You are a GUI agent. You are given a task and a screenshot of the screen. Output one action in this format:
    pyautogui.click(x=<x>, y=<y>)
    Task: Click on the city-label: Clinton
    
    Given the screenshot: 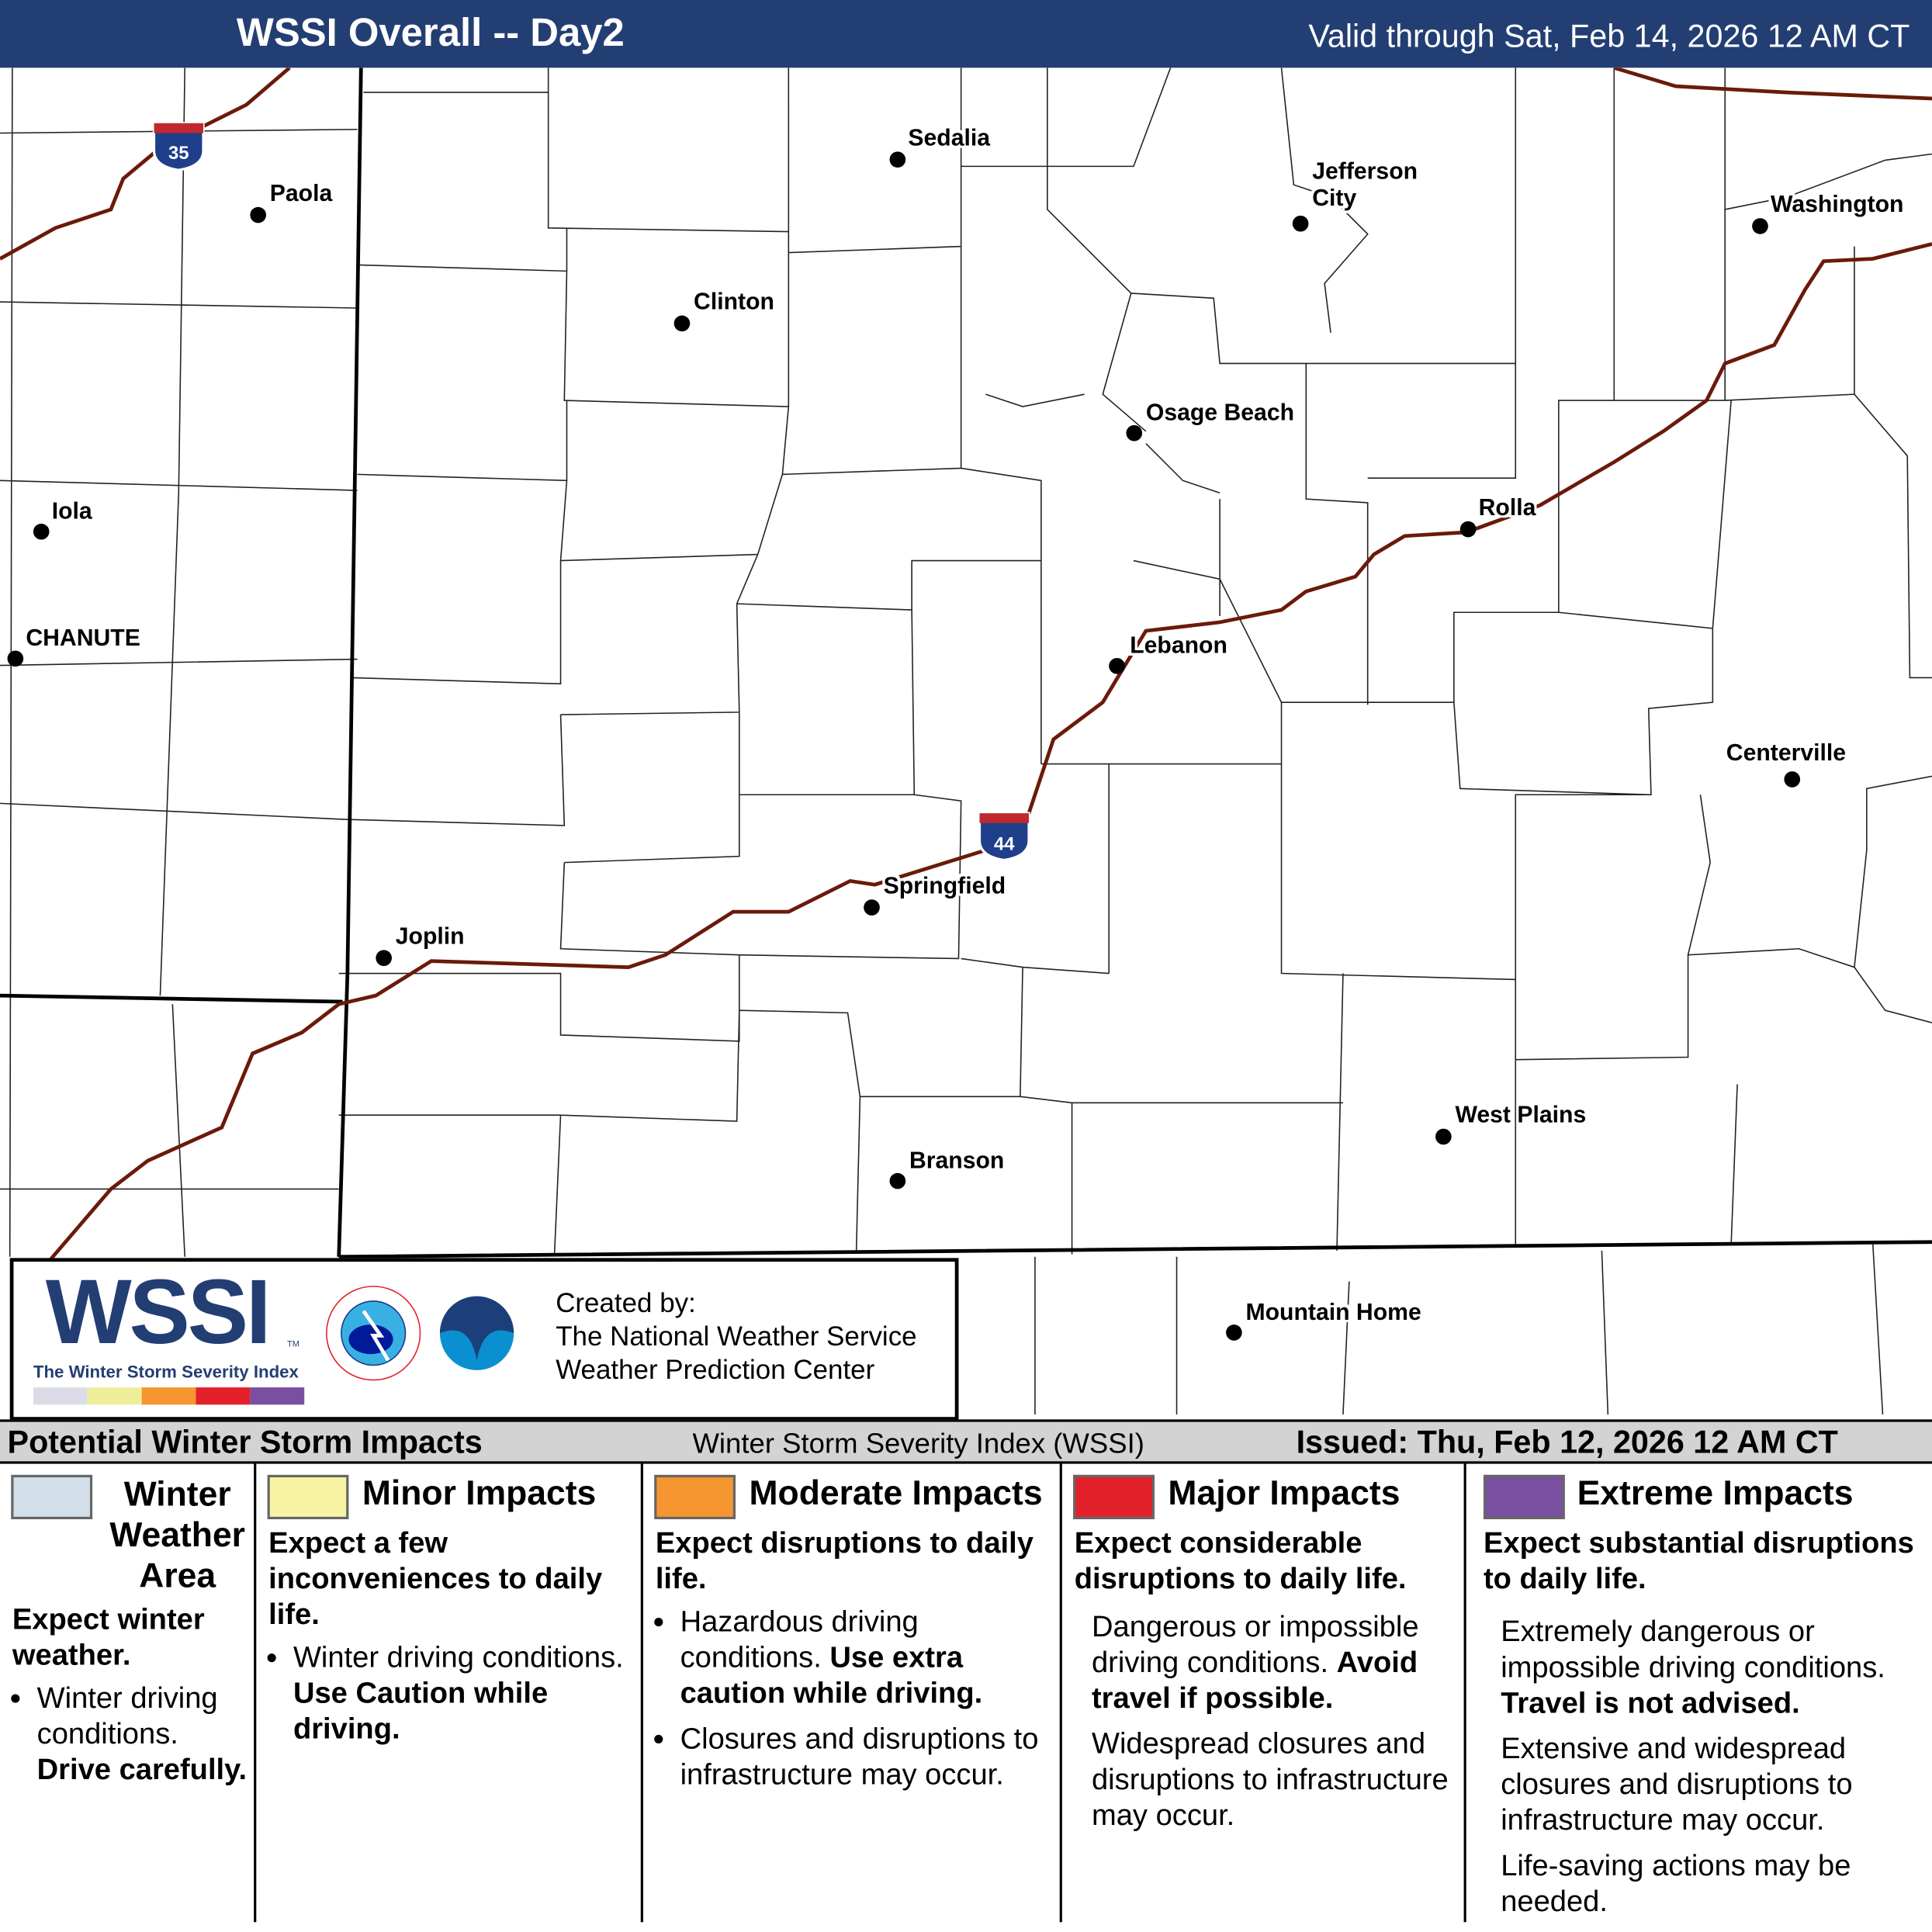 What is the action you would take?
    pyautogui.click(x=734, y=302)
    